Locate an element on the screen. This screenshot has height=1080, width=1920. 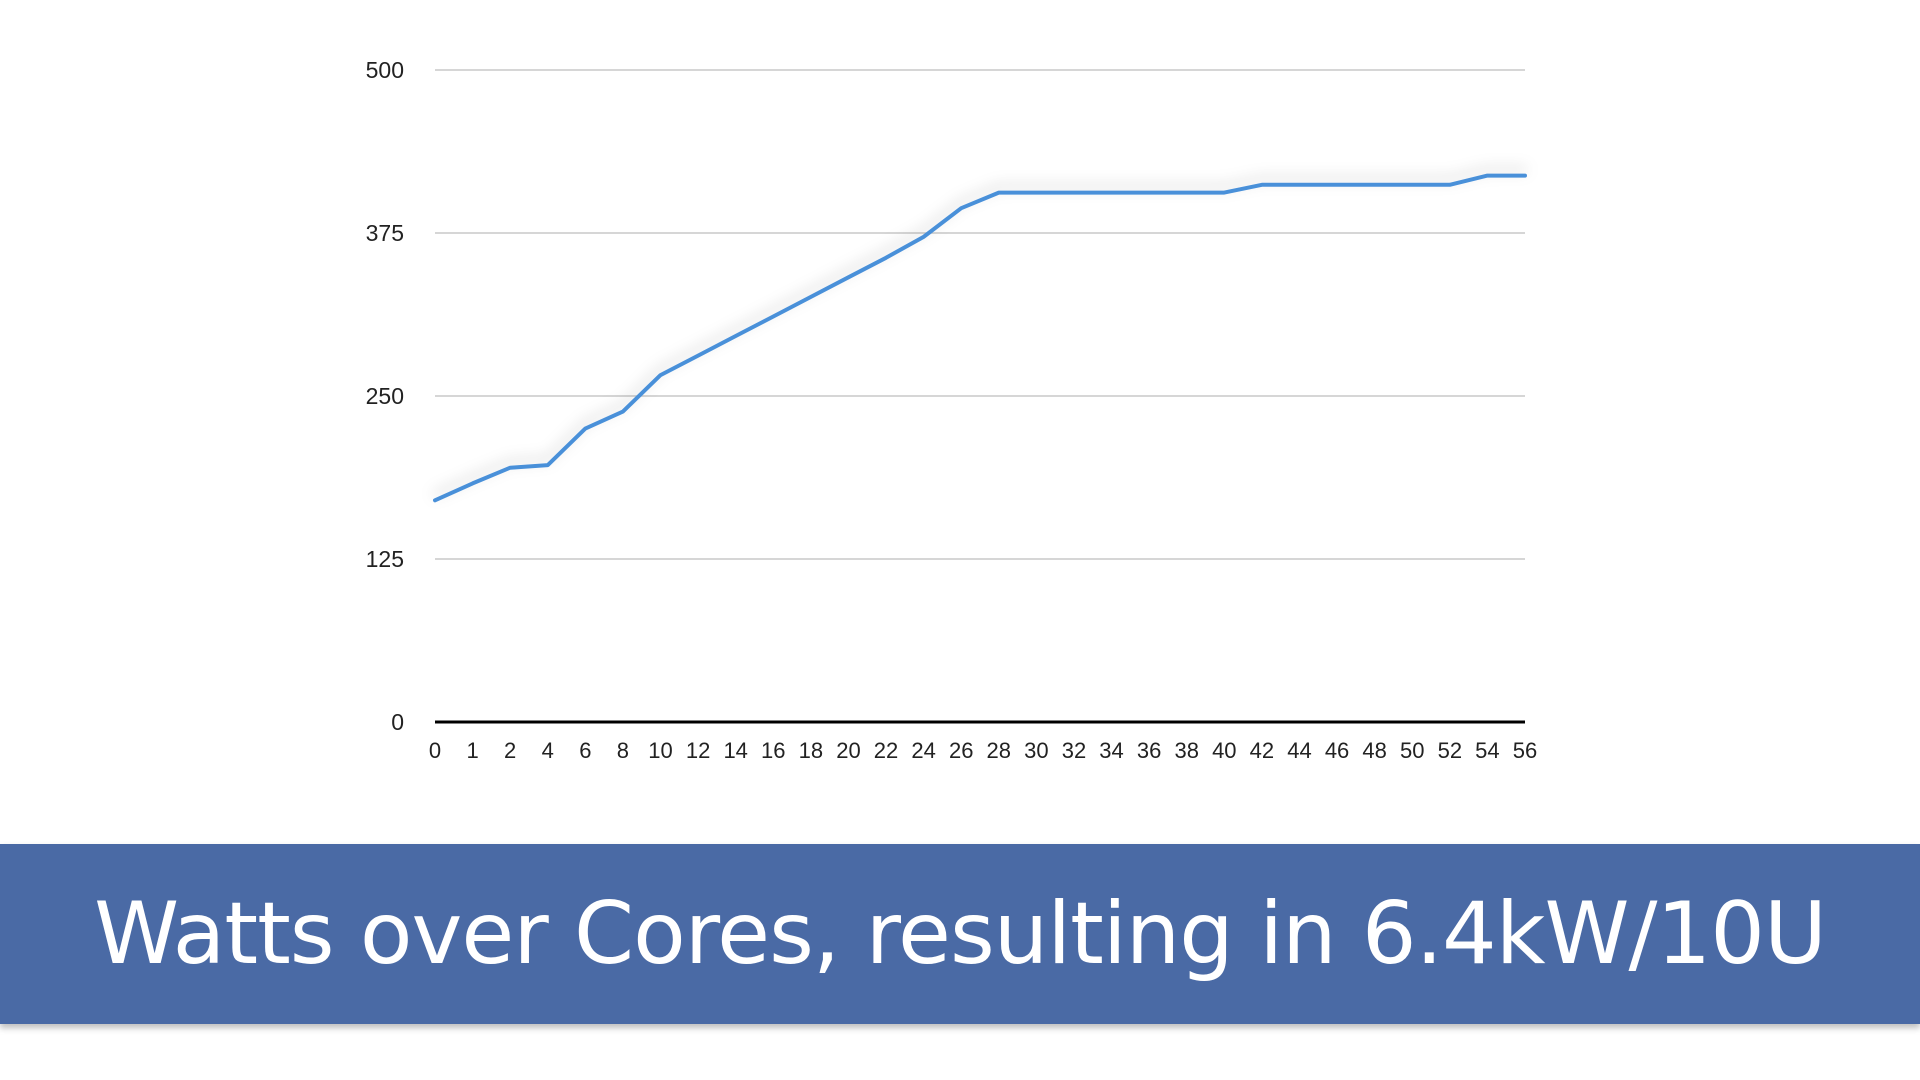
x-tick-label: 52 is located at coordinates (1450, 750).